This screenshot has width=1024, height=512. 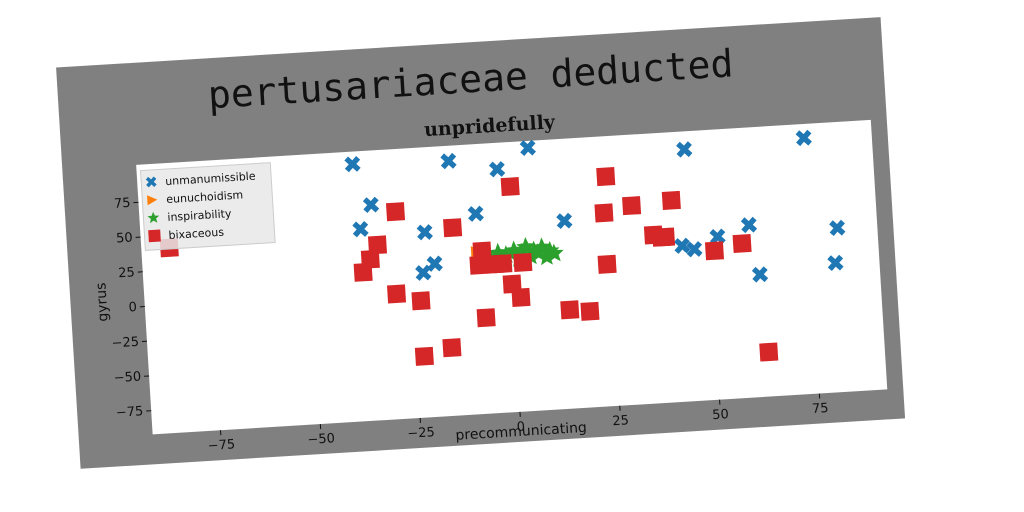 I want to click on legend-label-unmanumissible: unmanumissible, so click(x=210, y=179).